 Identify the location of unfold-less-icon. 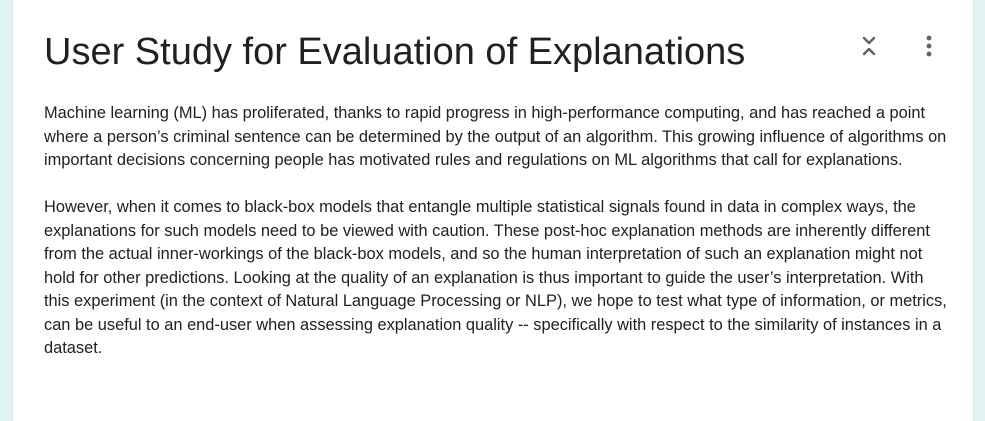
(869, 46).